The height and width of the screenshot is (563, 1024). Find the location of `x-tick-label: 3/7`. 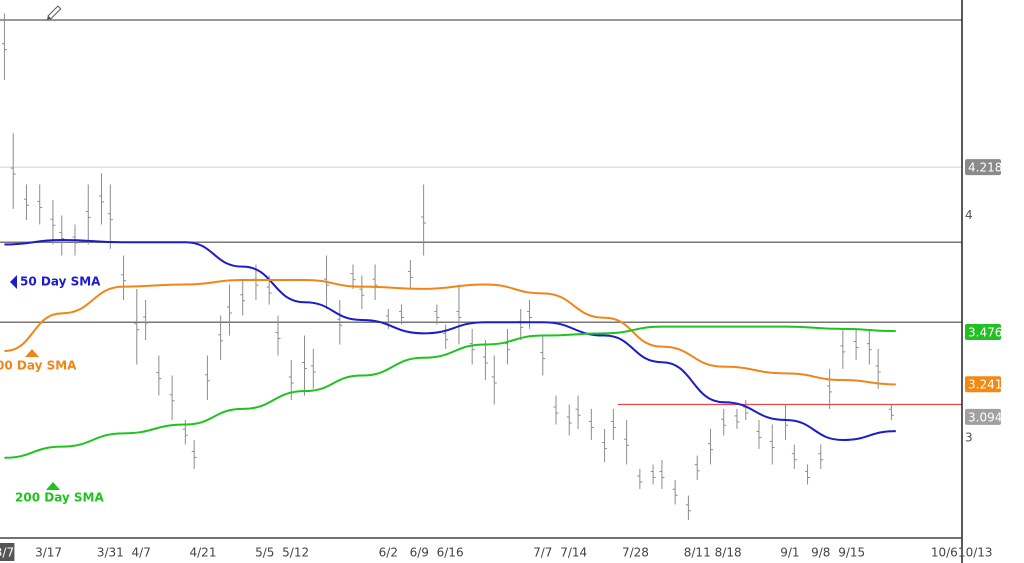

x-tick-label: 3/7 is located at coordinates (7, 553).